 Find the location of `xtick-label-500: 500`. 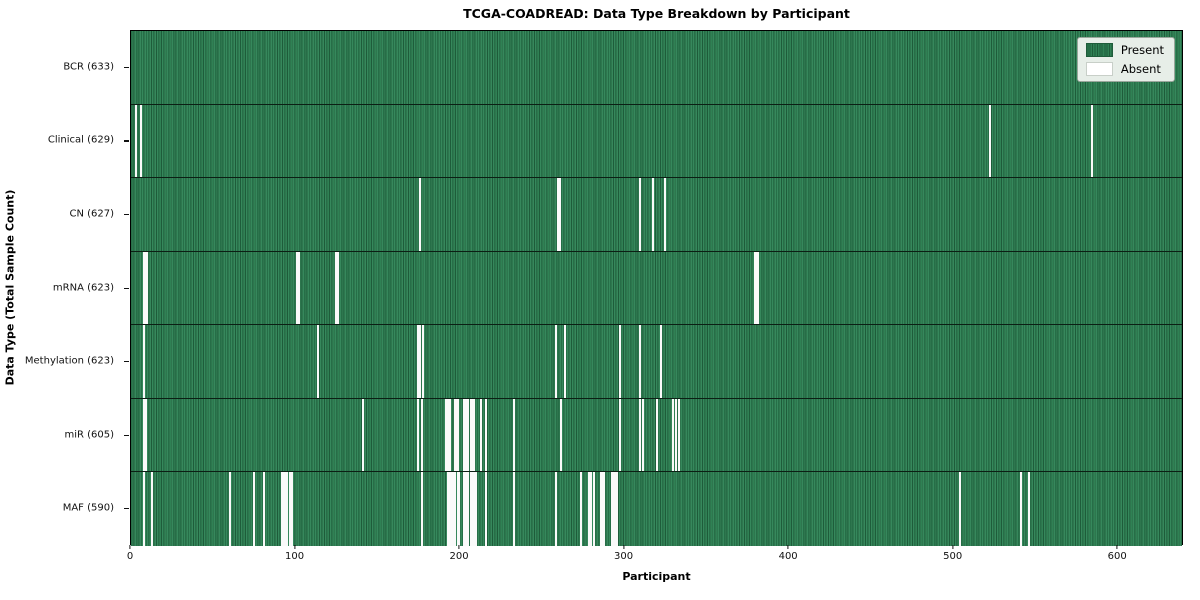

xtick-label-500: 500 is located at coordinates (953, 556).